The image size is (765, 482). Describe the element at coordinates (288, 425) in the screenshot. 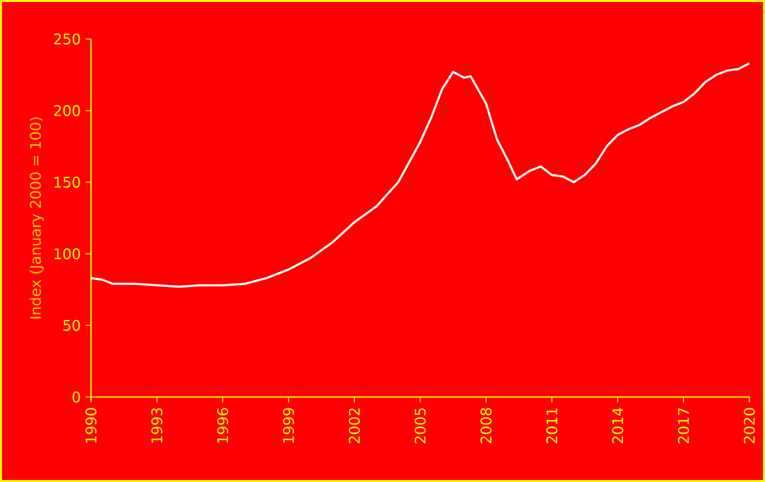

I see `x-tick-label: 1999` at that location.